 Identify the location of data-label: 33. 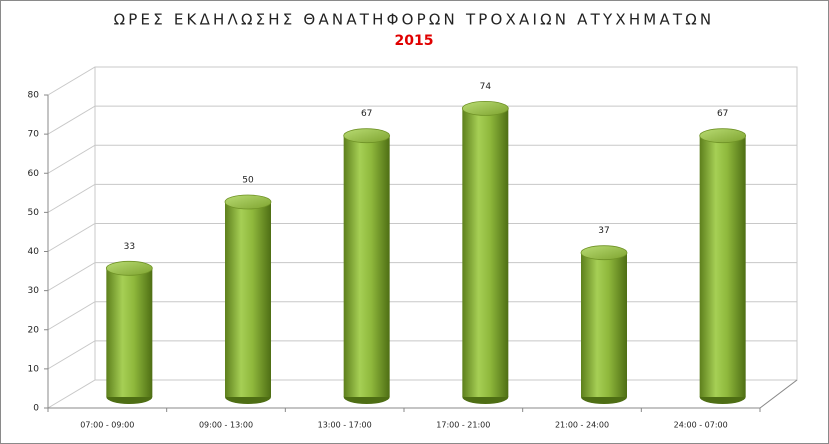
(129, 247).